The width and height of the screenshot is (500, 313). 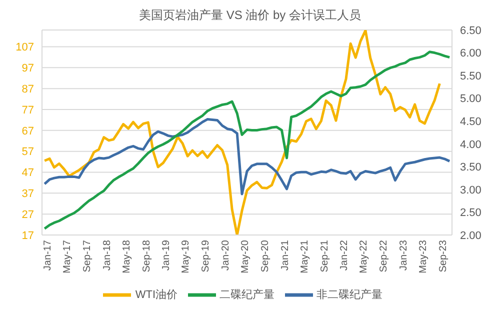 What do you see at coordinates (384, 256) in the screenshot?
I see `x-tick-label: Sep-22` at bounding box center [384, 256].